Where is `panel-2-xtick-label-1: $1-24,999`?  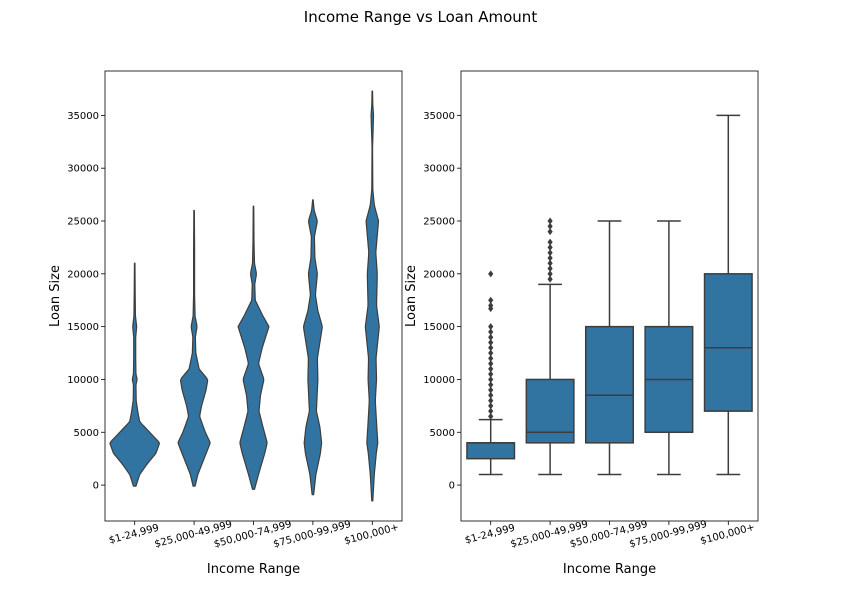 panel-2-xtick-label-1: $1-24,999 is located at coordinates (490, 535).